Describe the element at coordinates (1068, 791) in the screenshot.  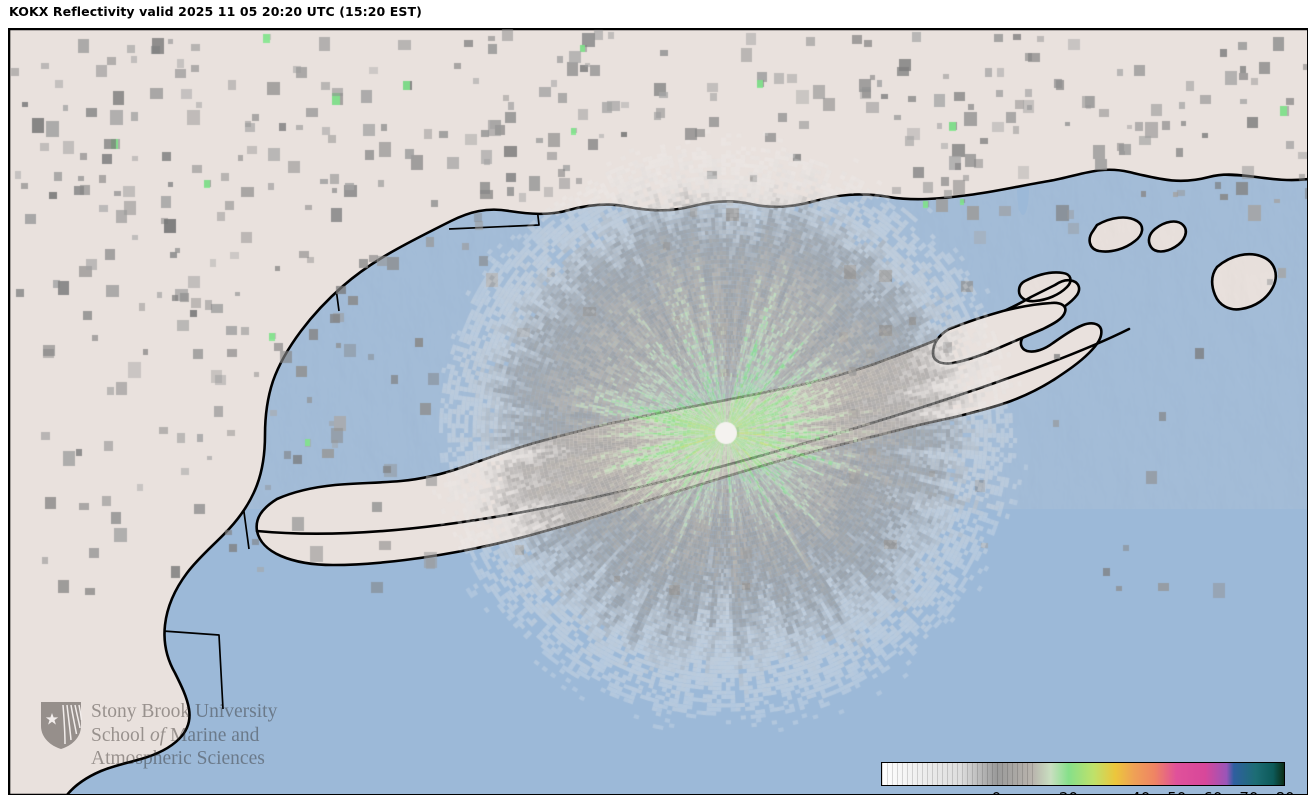
I see `colorbar-tick-20: 20` at that location.